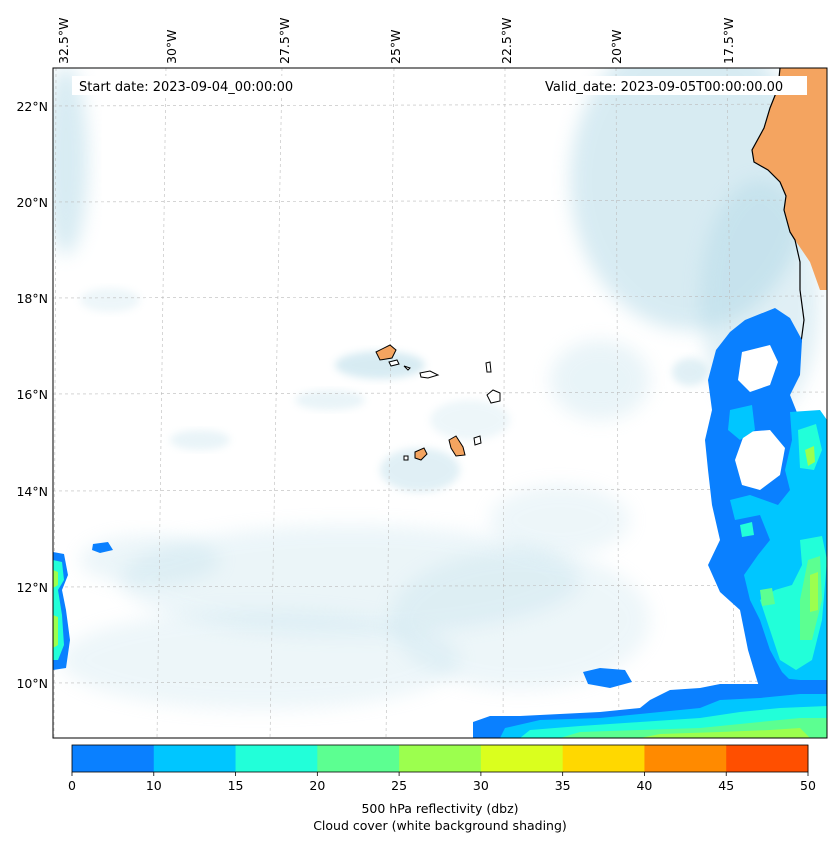 The height and width of the screenshot is (843, 837). Describe the element at coordinates (32, 298) in the screenshot. I see `lat-label-18n: 18°N` at that location.